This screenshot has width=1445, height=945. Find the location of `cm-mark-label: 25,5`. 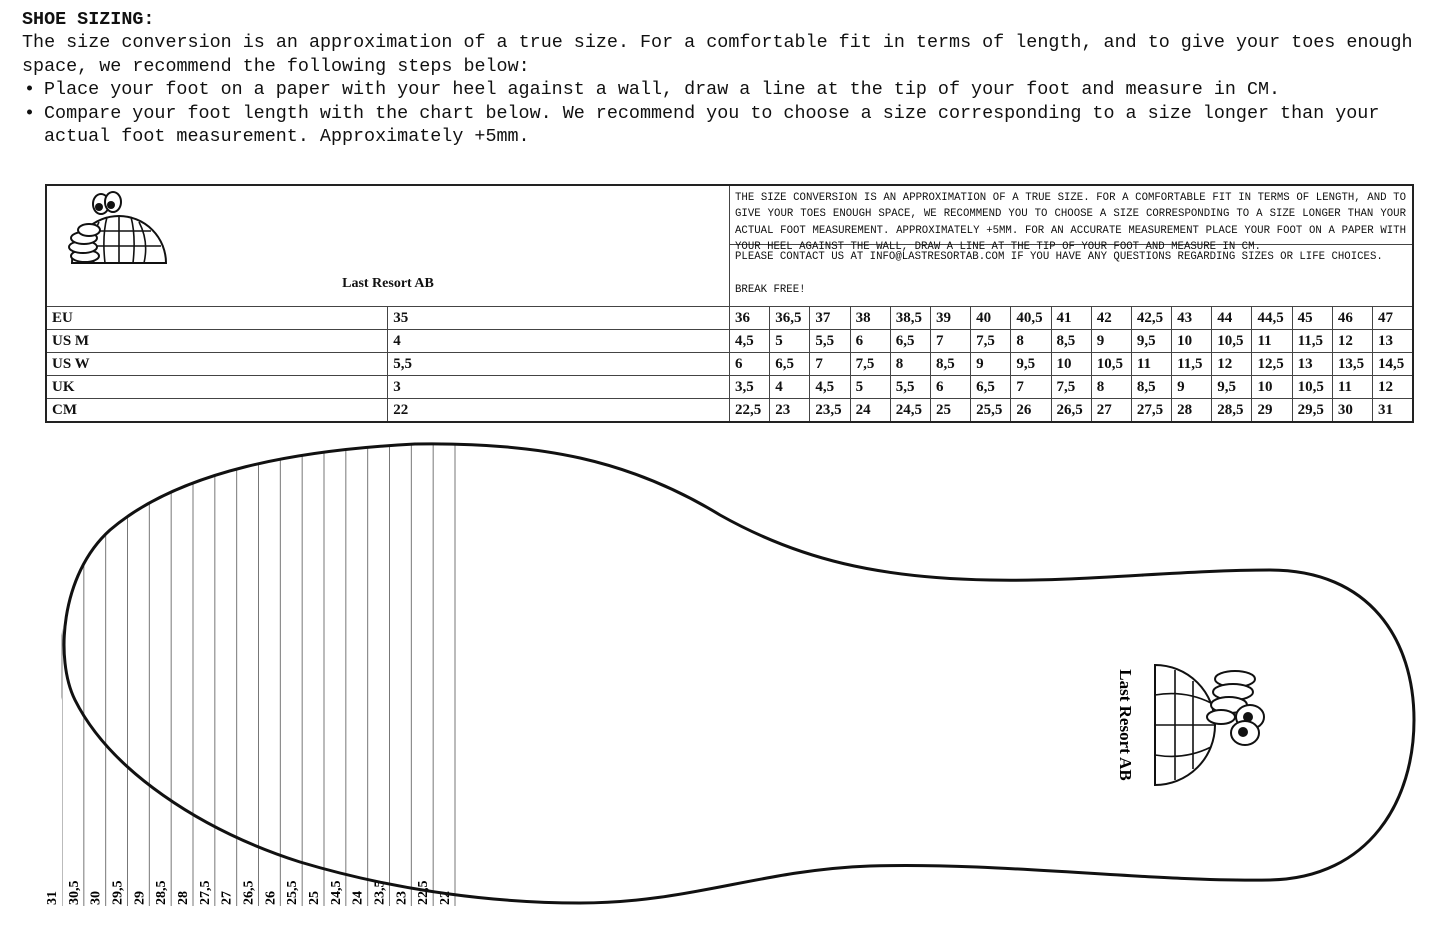

cm-mark-label: 25,5 is located at coordinates (292, 893).